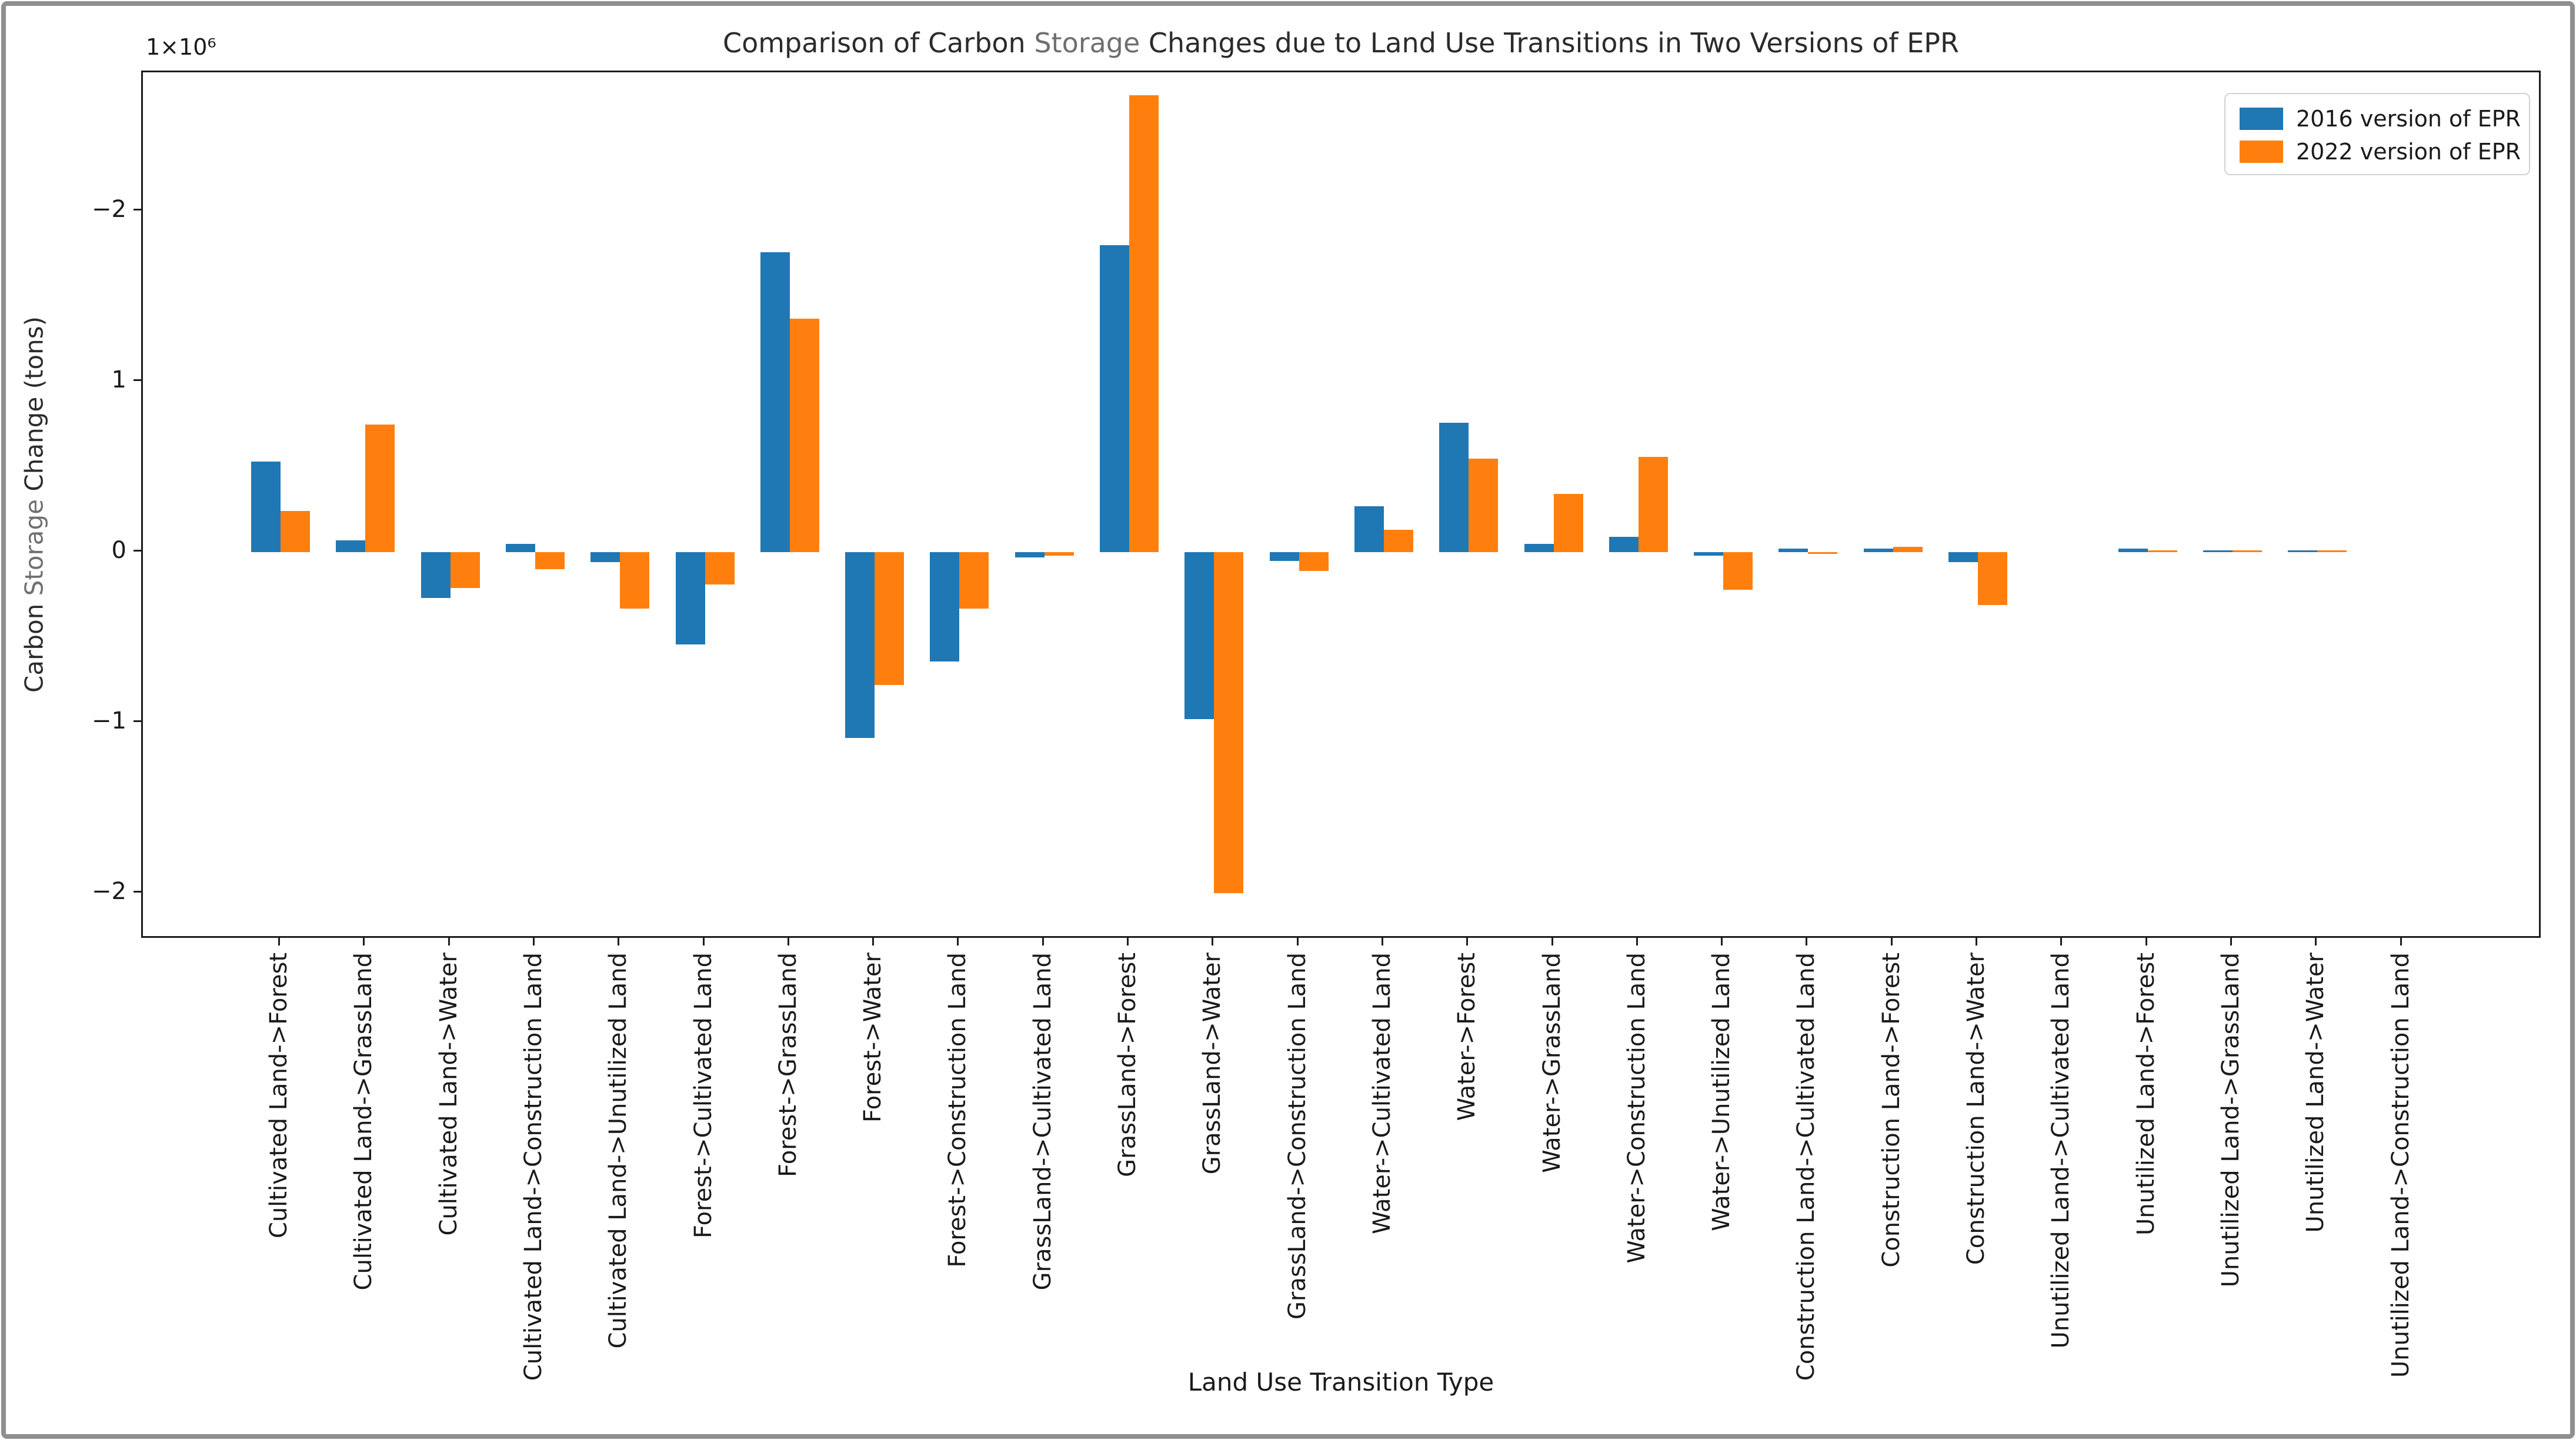 This screenshot has height=1440, width=2576. I want to click on x-tick-label: GrassLand->Water, so click(1212, 1064).